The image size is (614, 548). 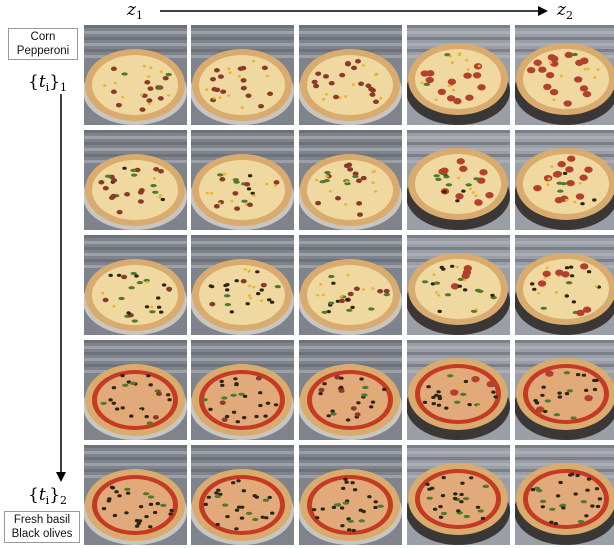 What do you see at coordinates (42, 534) in the screenshot?
I see `prompt-bottom-line2: Black olives` at bounding box center [42, 534].